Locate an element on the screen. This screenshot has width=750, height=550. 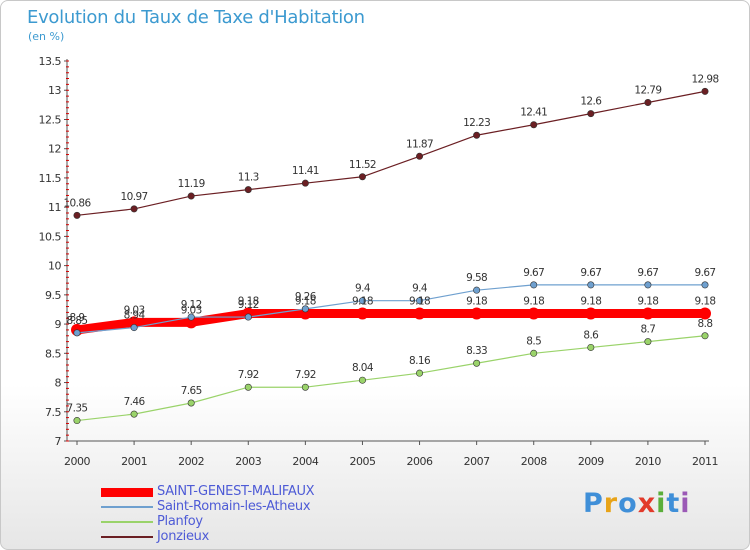
data-label: 12.23 is located at coordinates (476, 123).